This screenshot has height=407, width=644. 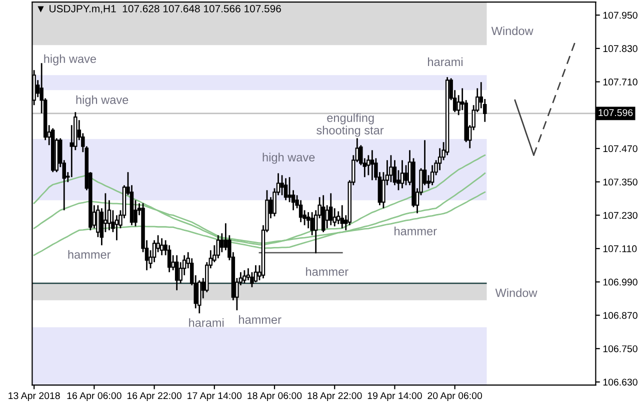 What do you see at coordinates (620, 248) in the screenshot?
I see `y-tick-label: 107.110` at bounding box center [620, 248].